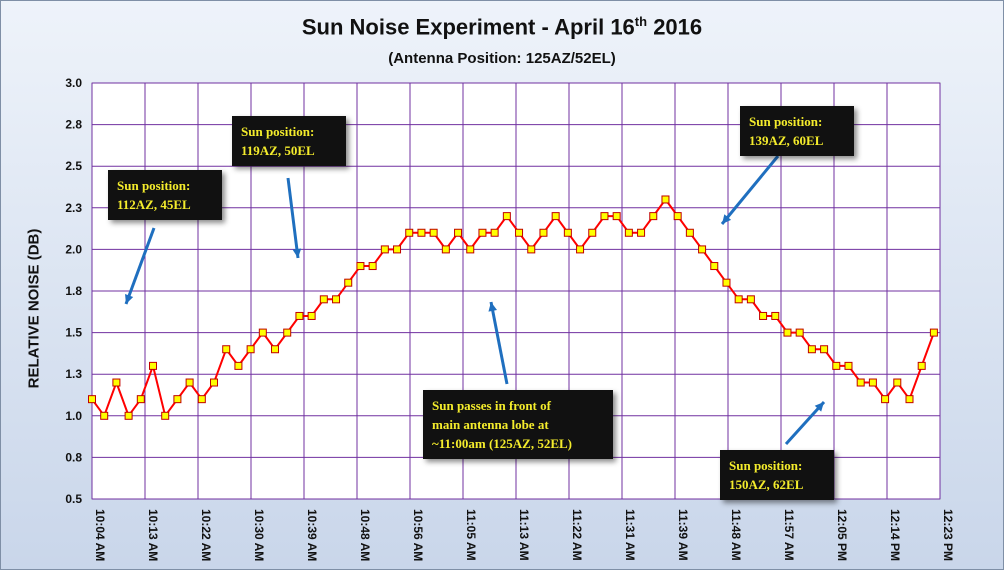 This screenshot has height=570, width=1004. I want to click on title-main: Sun Noise Experiment - April 16, so click(468, 27).